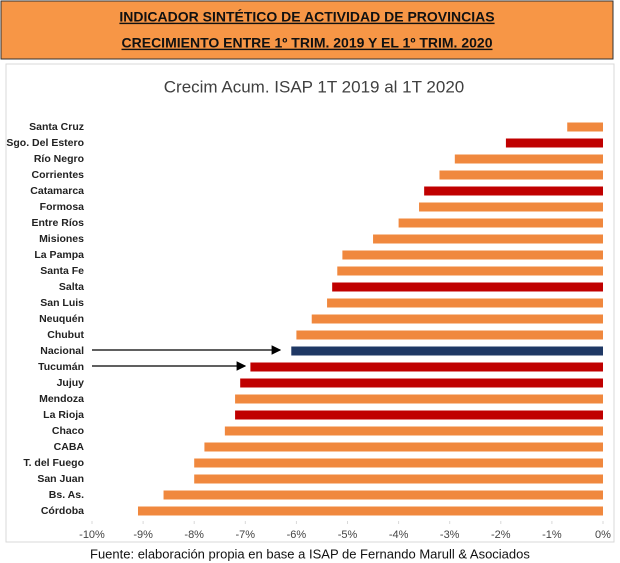 The image size is (620, 563). I want to click on y-tick-label: Jujuy, so click(71, 383).